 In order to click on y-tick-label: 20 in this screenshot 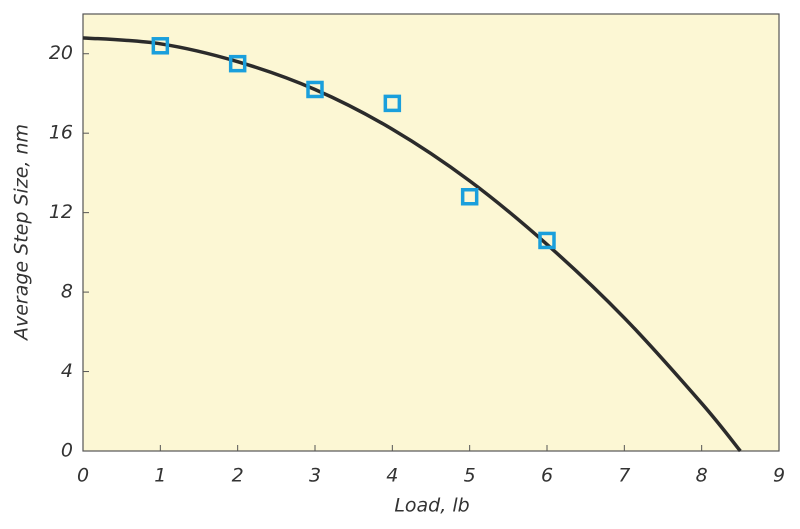, I will do `click(61, 53)`.